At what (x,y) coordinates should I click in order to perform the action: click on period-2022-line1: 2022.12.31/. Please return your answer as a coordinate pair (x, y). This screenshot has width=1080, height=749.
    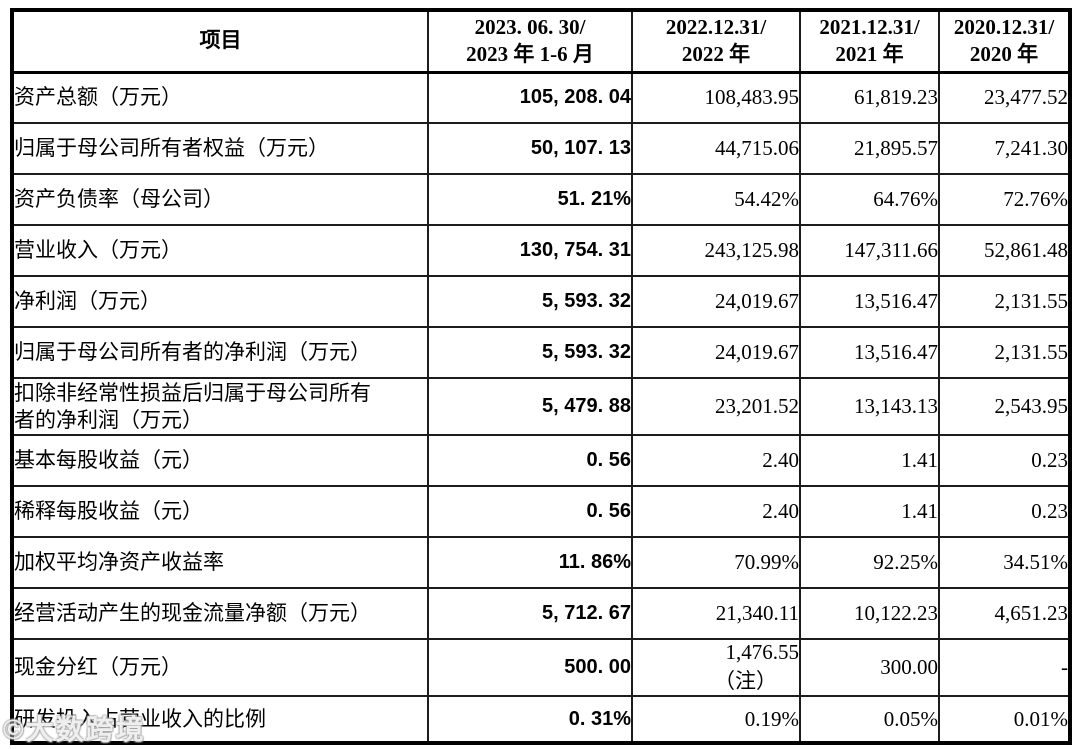
    Looking at the image, I should click on (716, 26).